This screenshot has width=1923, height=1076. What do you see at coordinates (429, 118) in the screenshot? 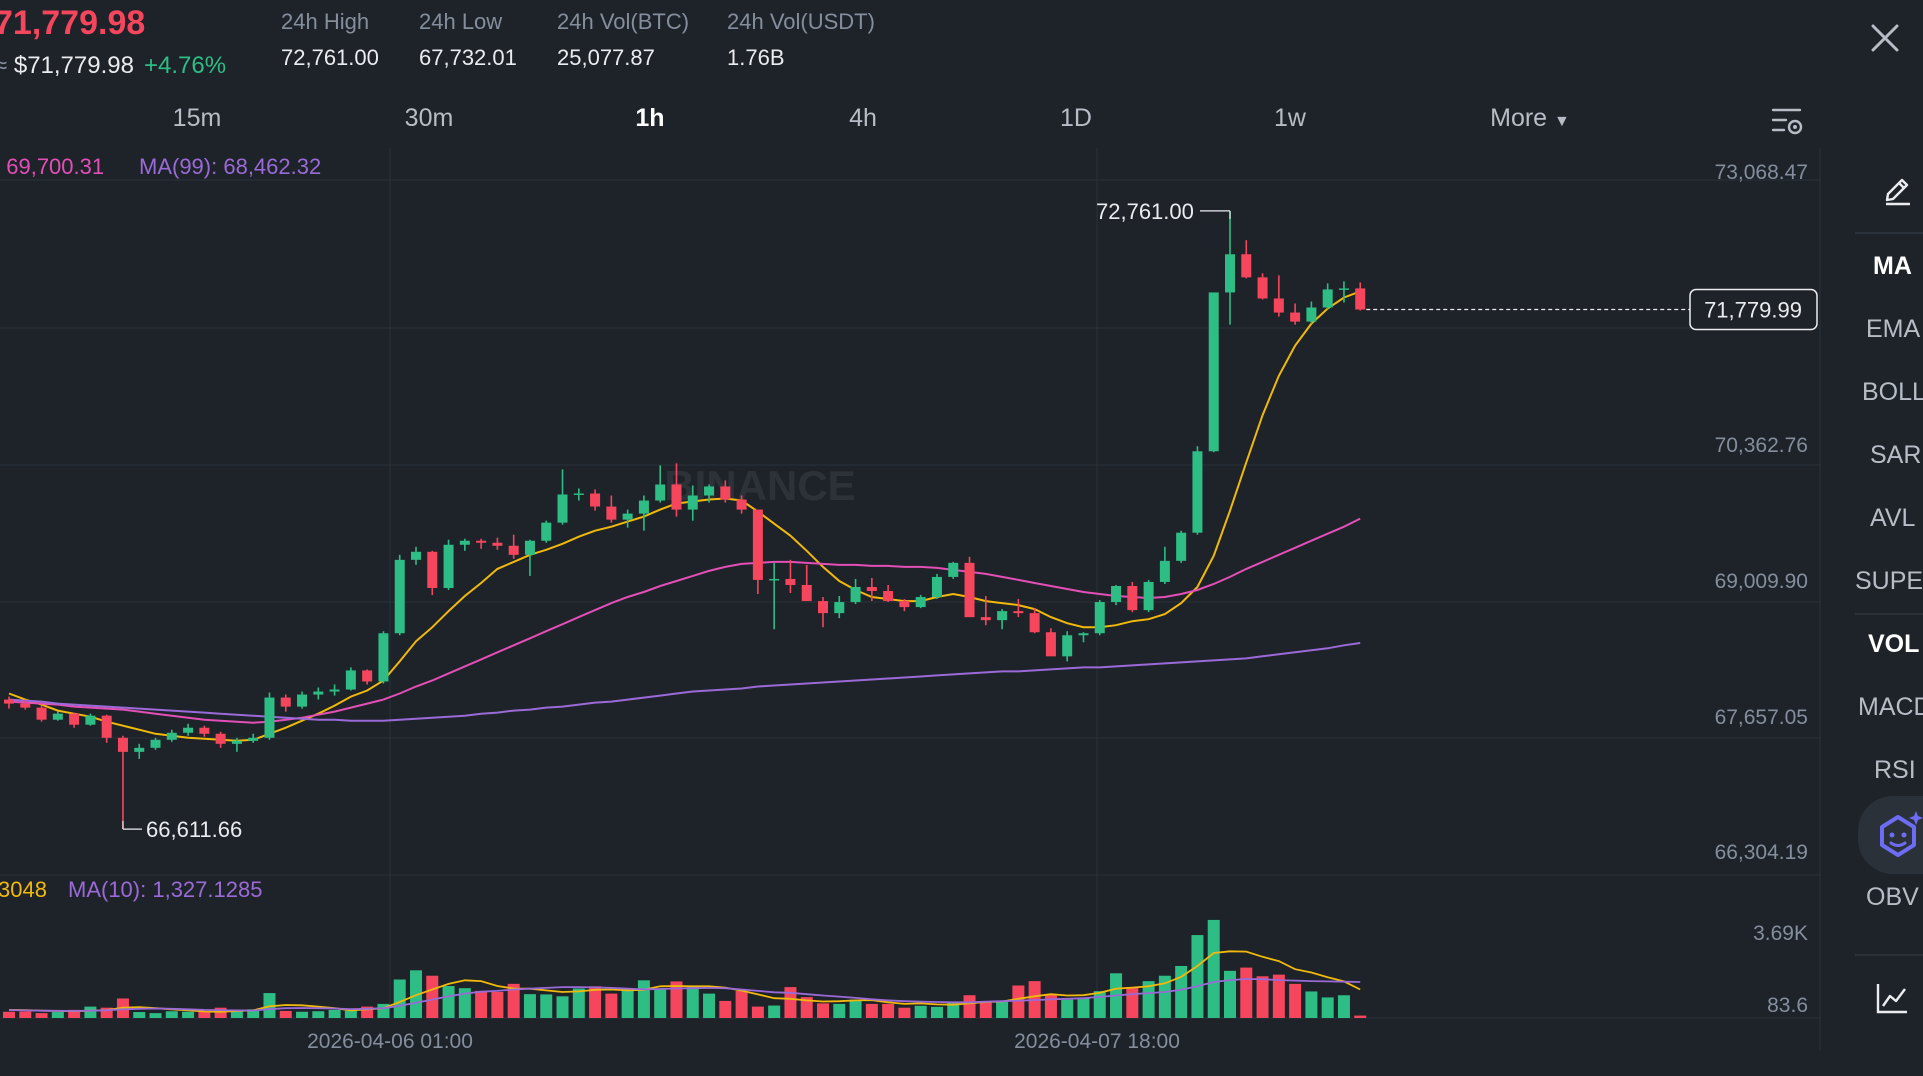
I see `tab-30m: 30m` at bounding box center [429, 118].